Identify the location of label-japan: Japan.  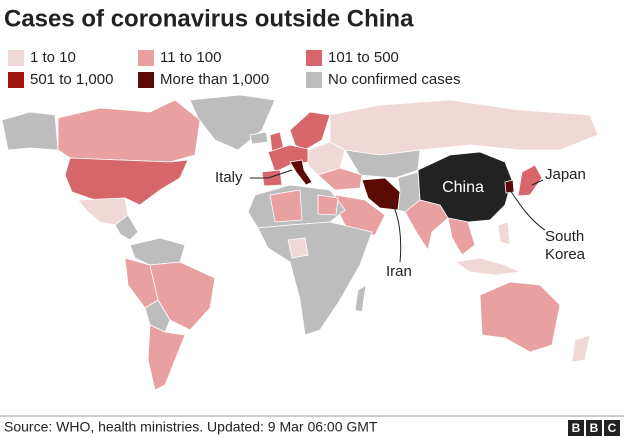
(565, 174).